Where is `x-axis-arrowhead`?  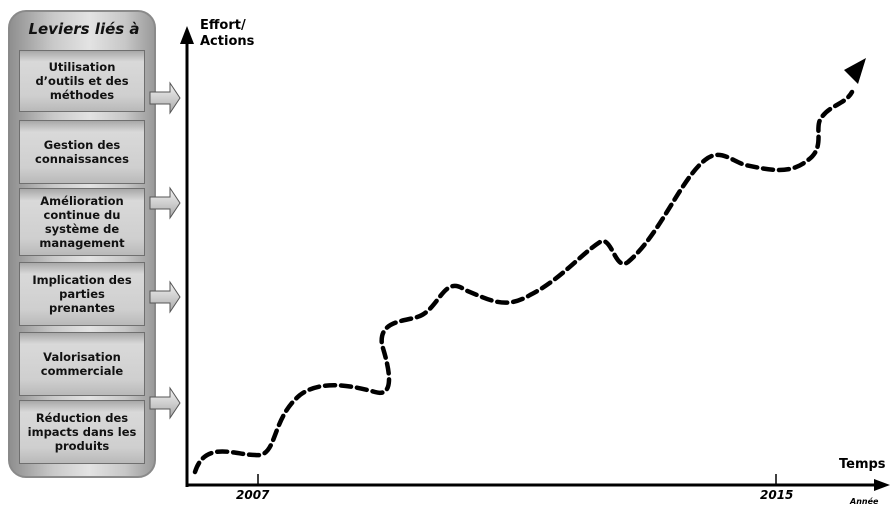 x-axis-arrowhead is located at coordinates (882, 485).